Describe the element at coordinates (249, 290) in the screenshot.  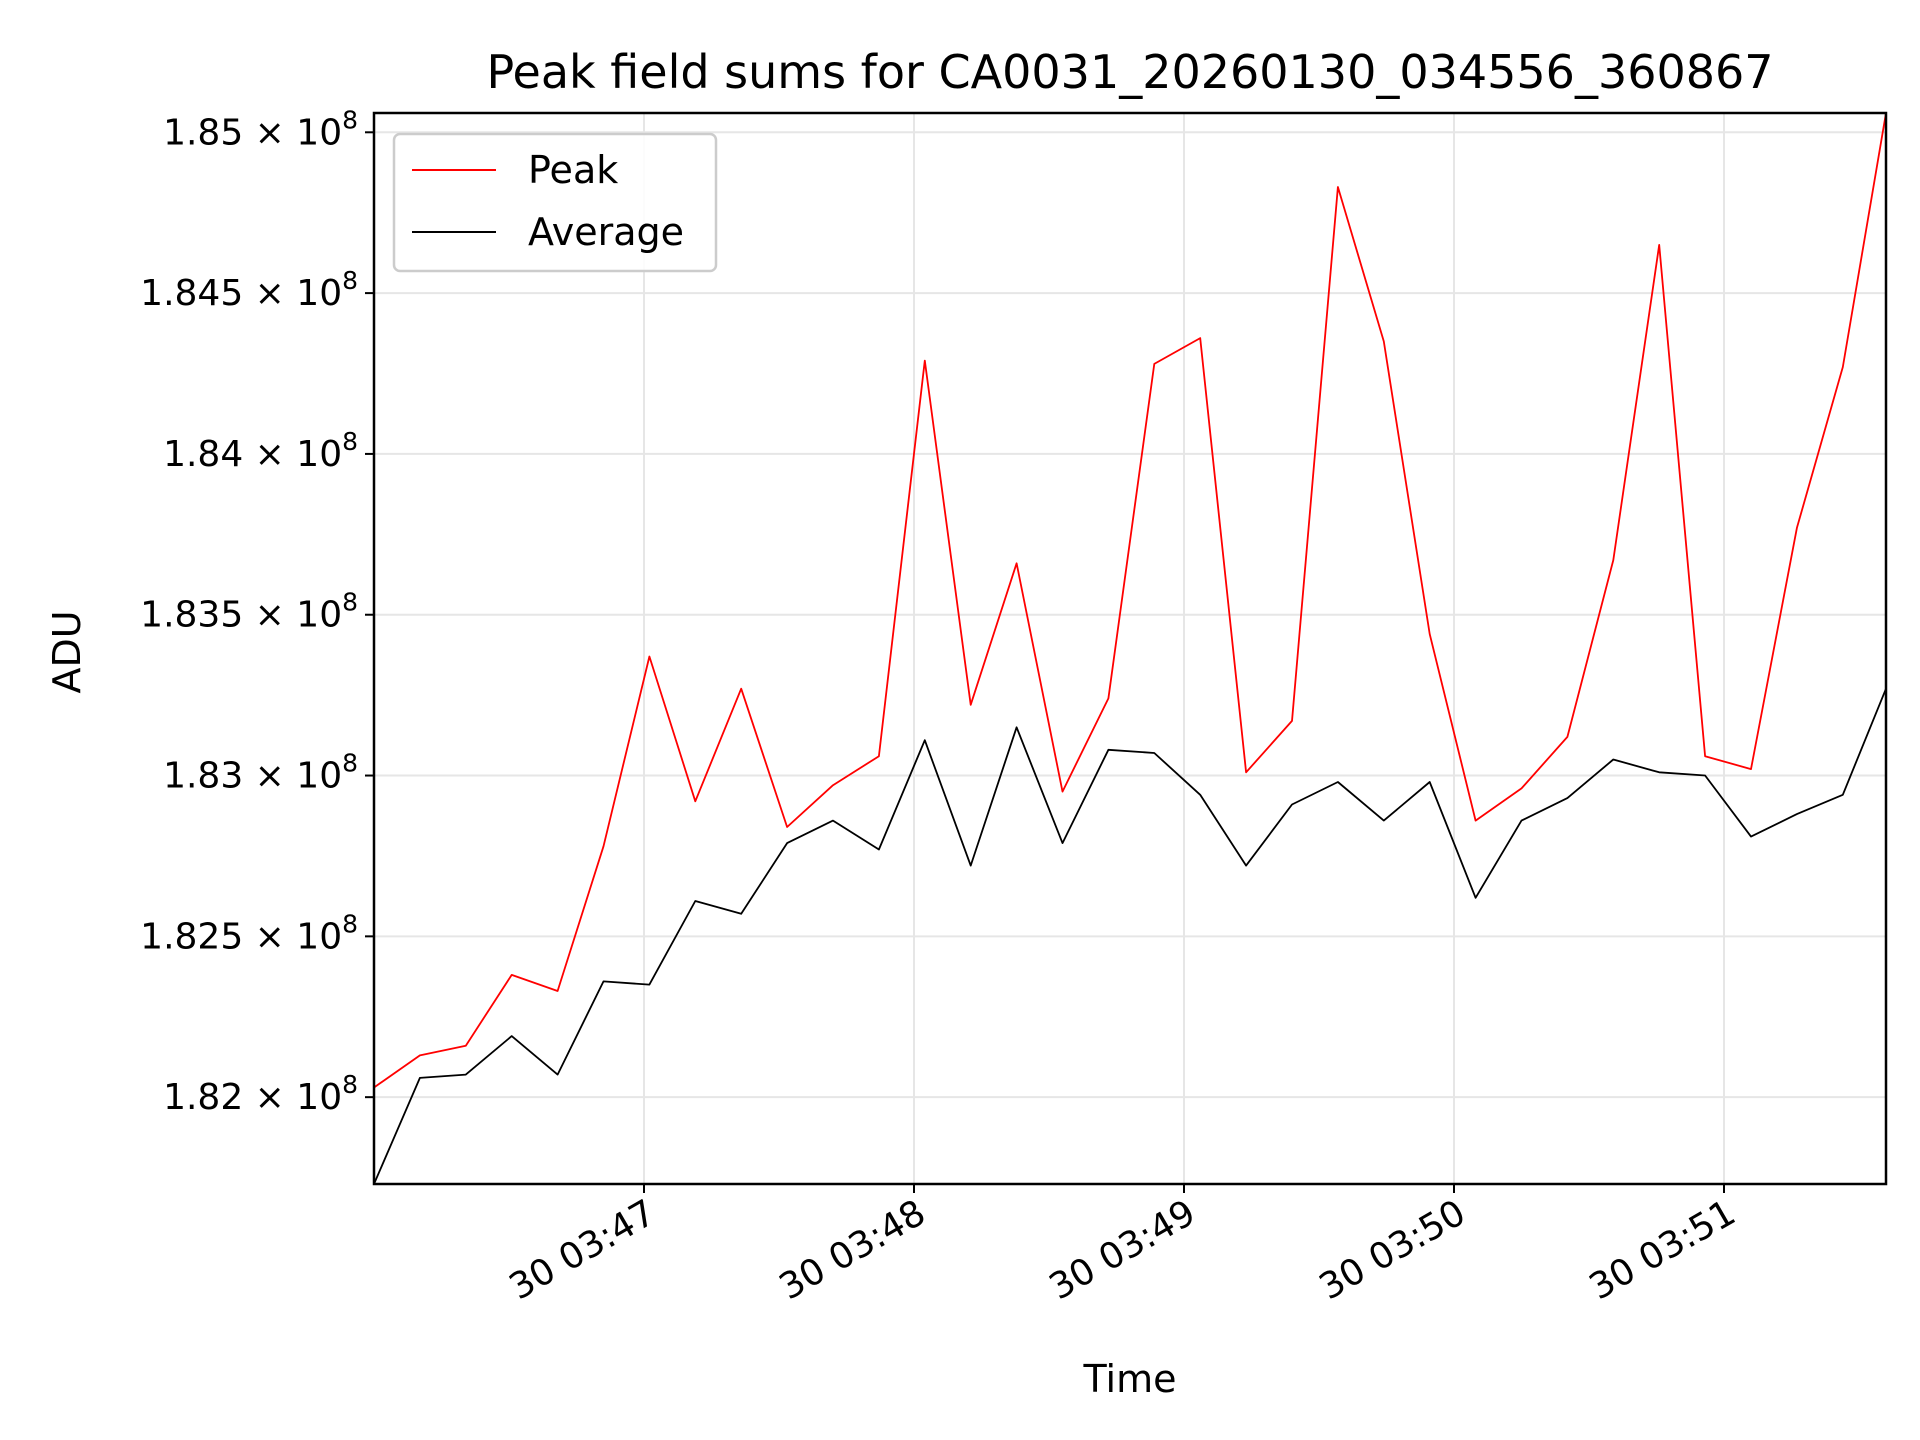
I see `y-tick-label: 1.845 × 108` at that location.